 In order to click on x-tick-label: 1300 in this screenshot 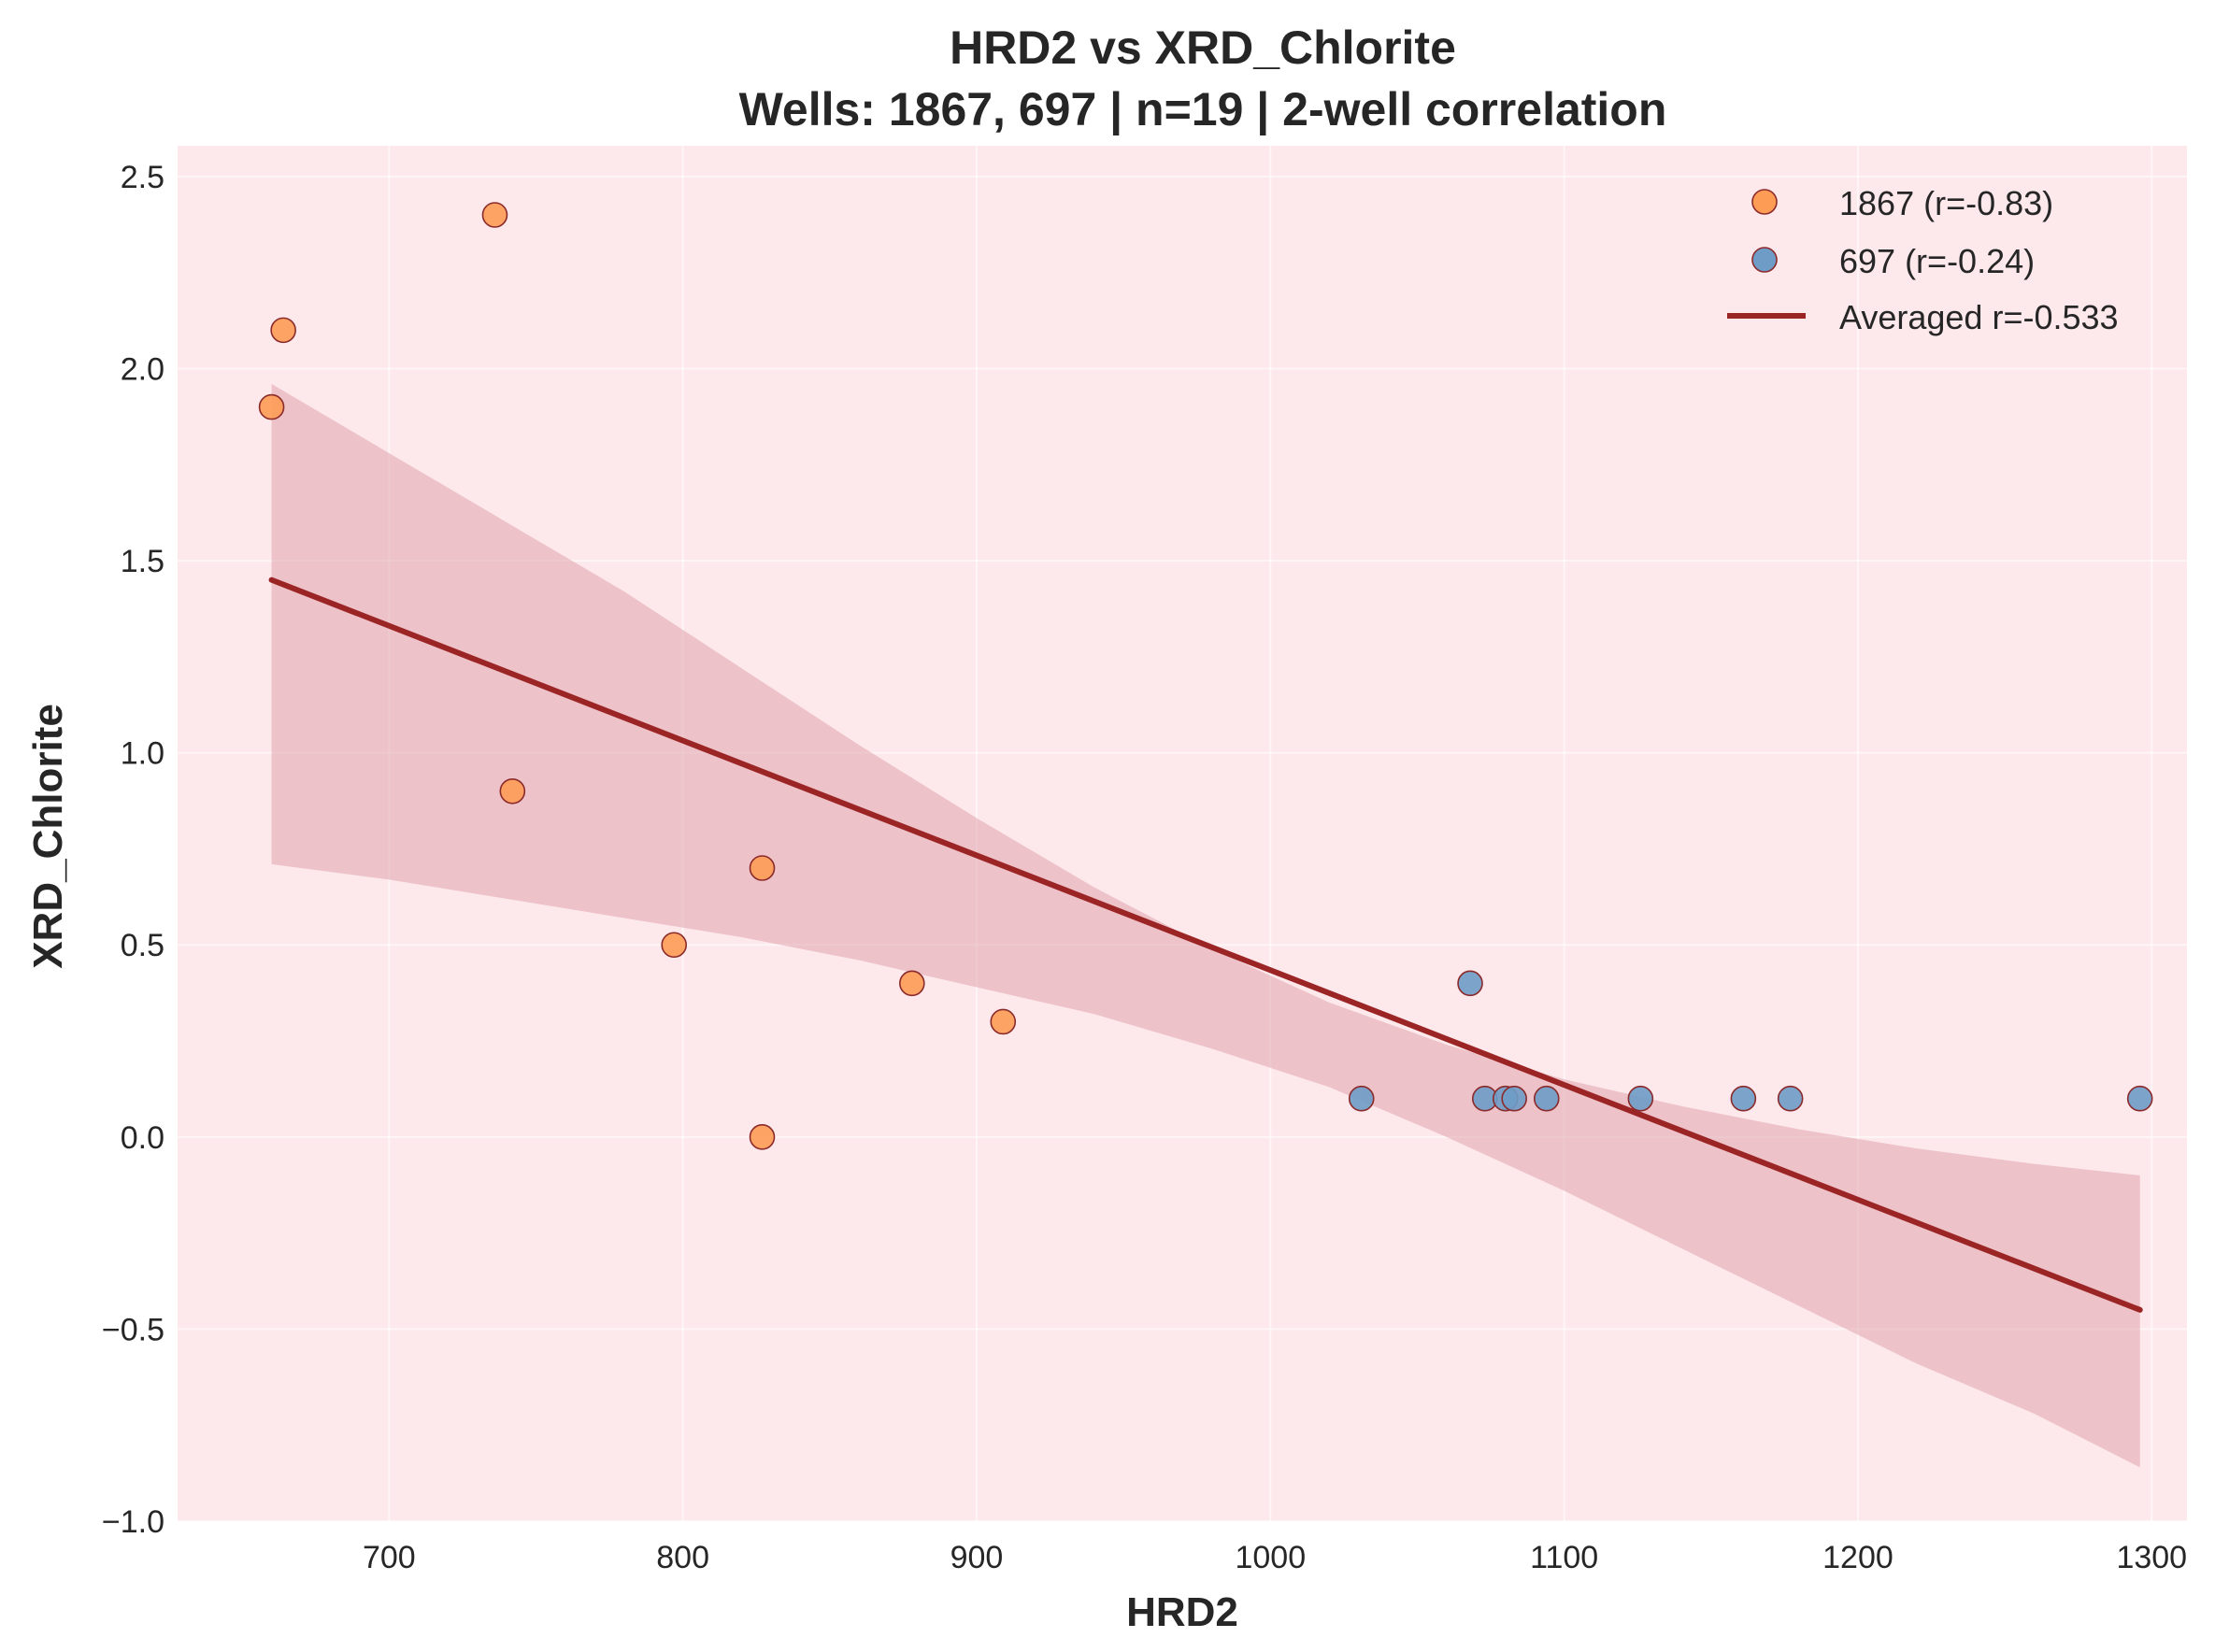, I will do `click(2151, 1557)`.